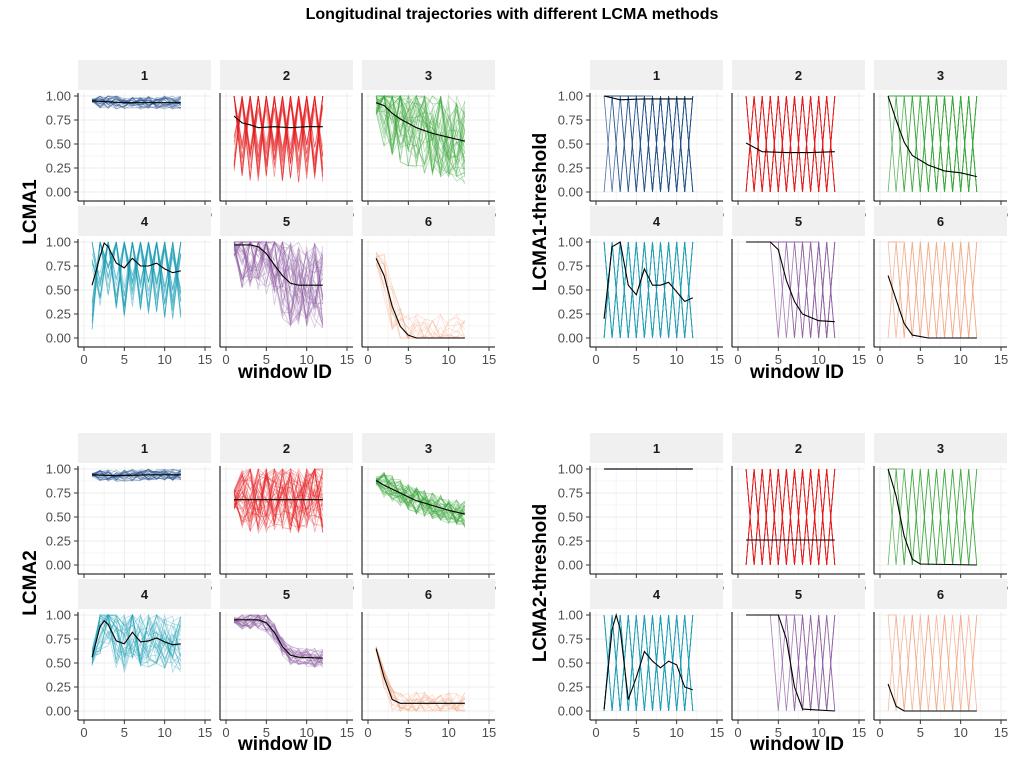  Describe the element at coordinates (940, 75) in the screenshot. I see `facet-strip-label: 3` at that location.